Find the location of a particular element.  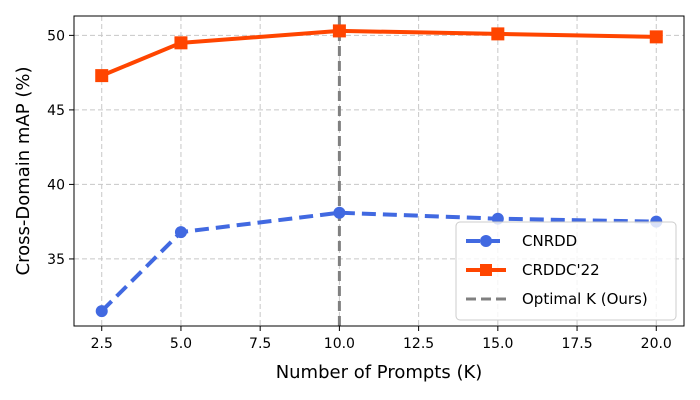

x-tick-label: 20.0 is located at coordinates (656, 344).